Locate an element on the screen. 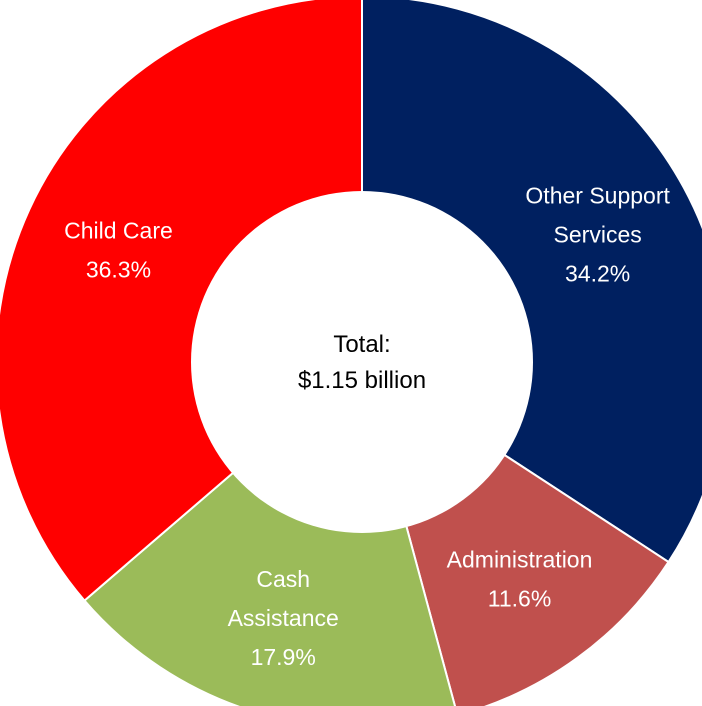  label-cash-assistance: Cash Assistance 17.9% is located at coordinates (283, 618).